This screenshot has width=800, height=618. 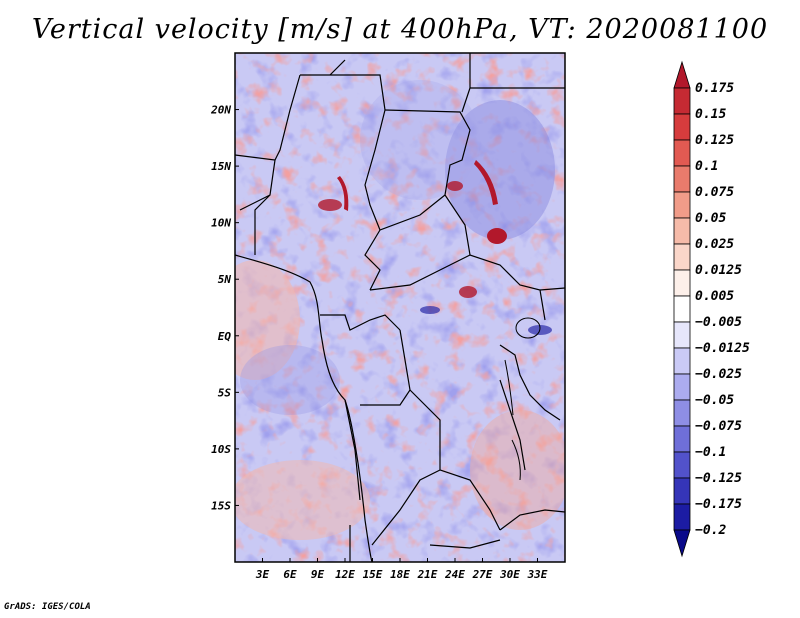 I want to click on lat-label: 5N, so click(x=225, y=279).